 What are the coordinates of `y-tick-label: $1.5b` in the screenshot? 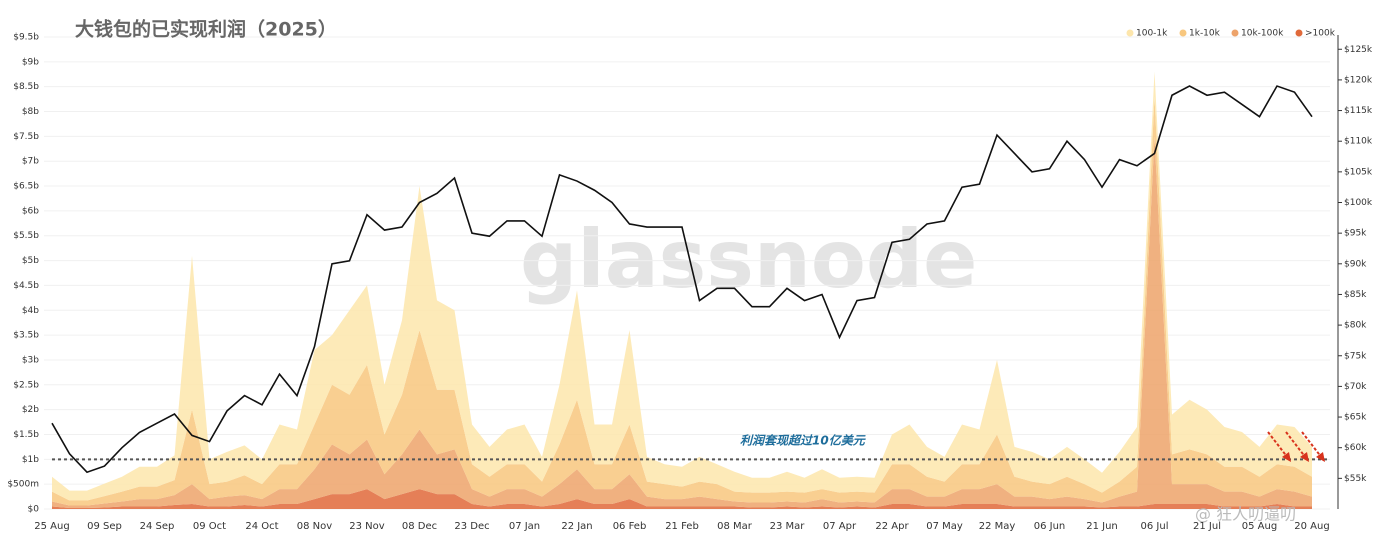 It's located at (26, 435).